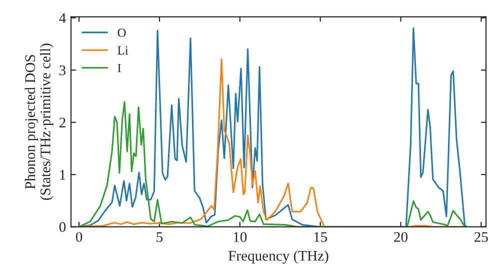 The height and width of the screenshot is (280, 500). I want to click on y-tick-label: 3, so click(63, 70).